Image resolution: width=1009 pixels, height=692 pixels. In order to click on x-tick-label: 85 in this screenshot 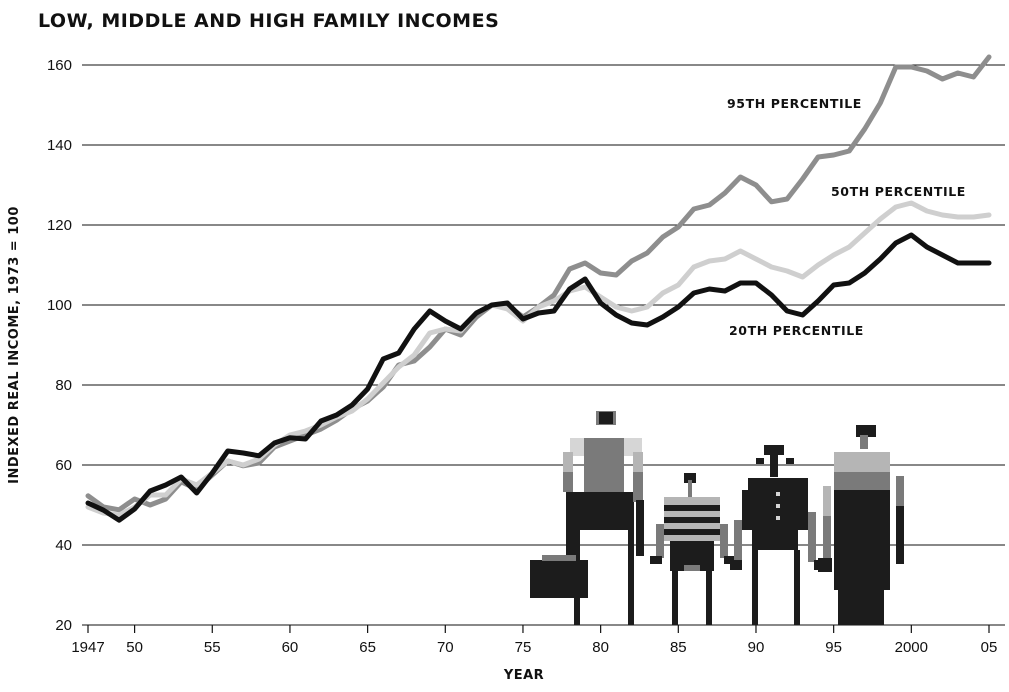, I will do `click(678, 647)`.